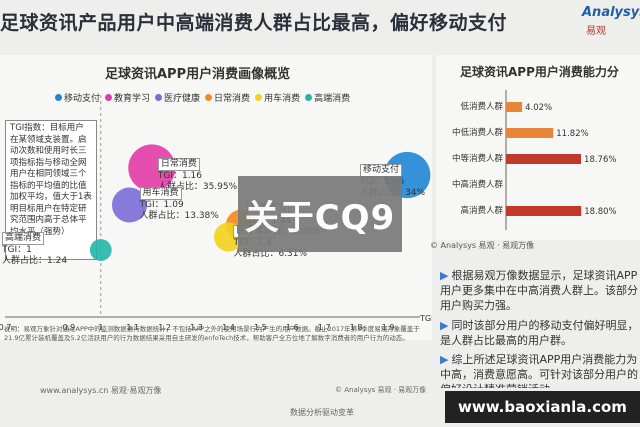 This screenshot has width=640, height=427. What do you see at coordinates (600, 212) in the screenshot?
I see `bar-value-label: 18.80%` at bounding box center [600, 212].